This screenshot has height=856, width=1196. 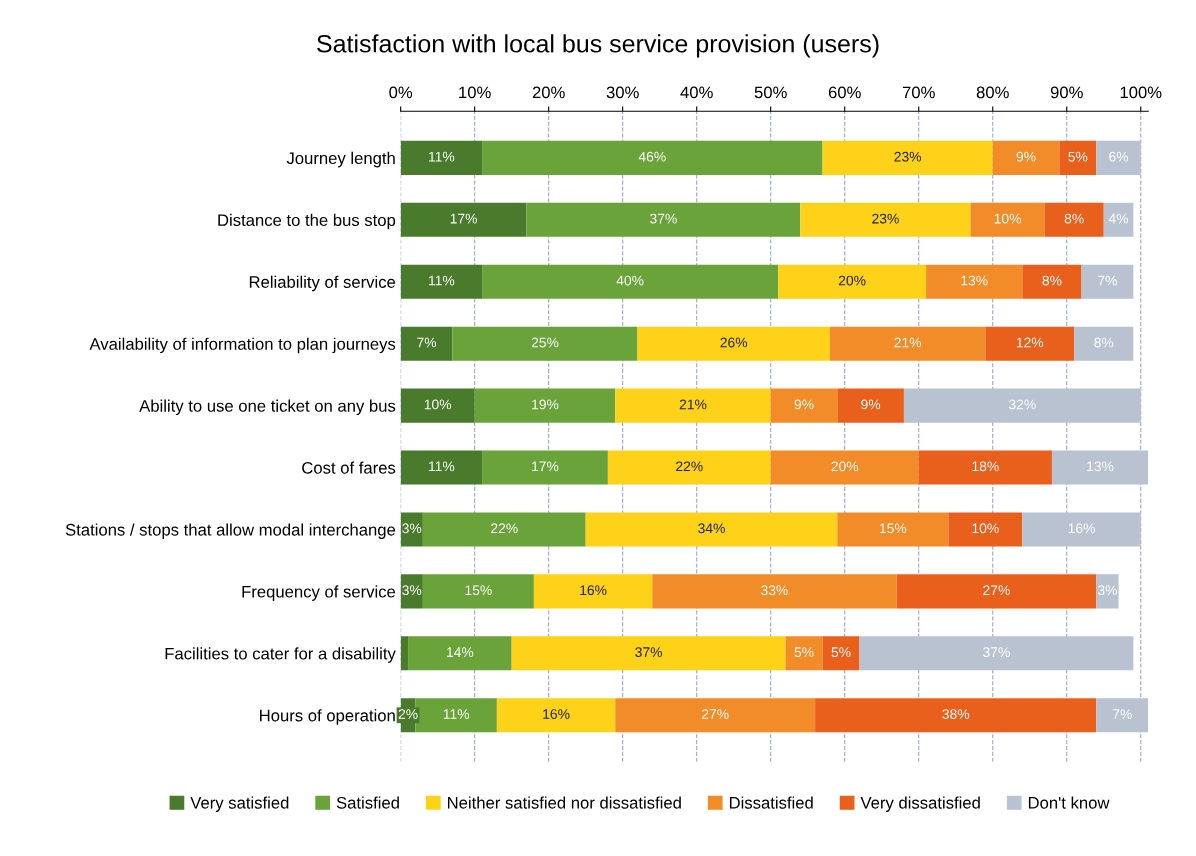 I want to click on x-tick-label: 90%, so click(x=1066, y=92).